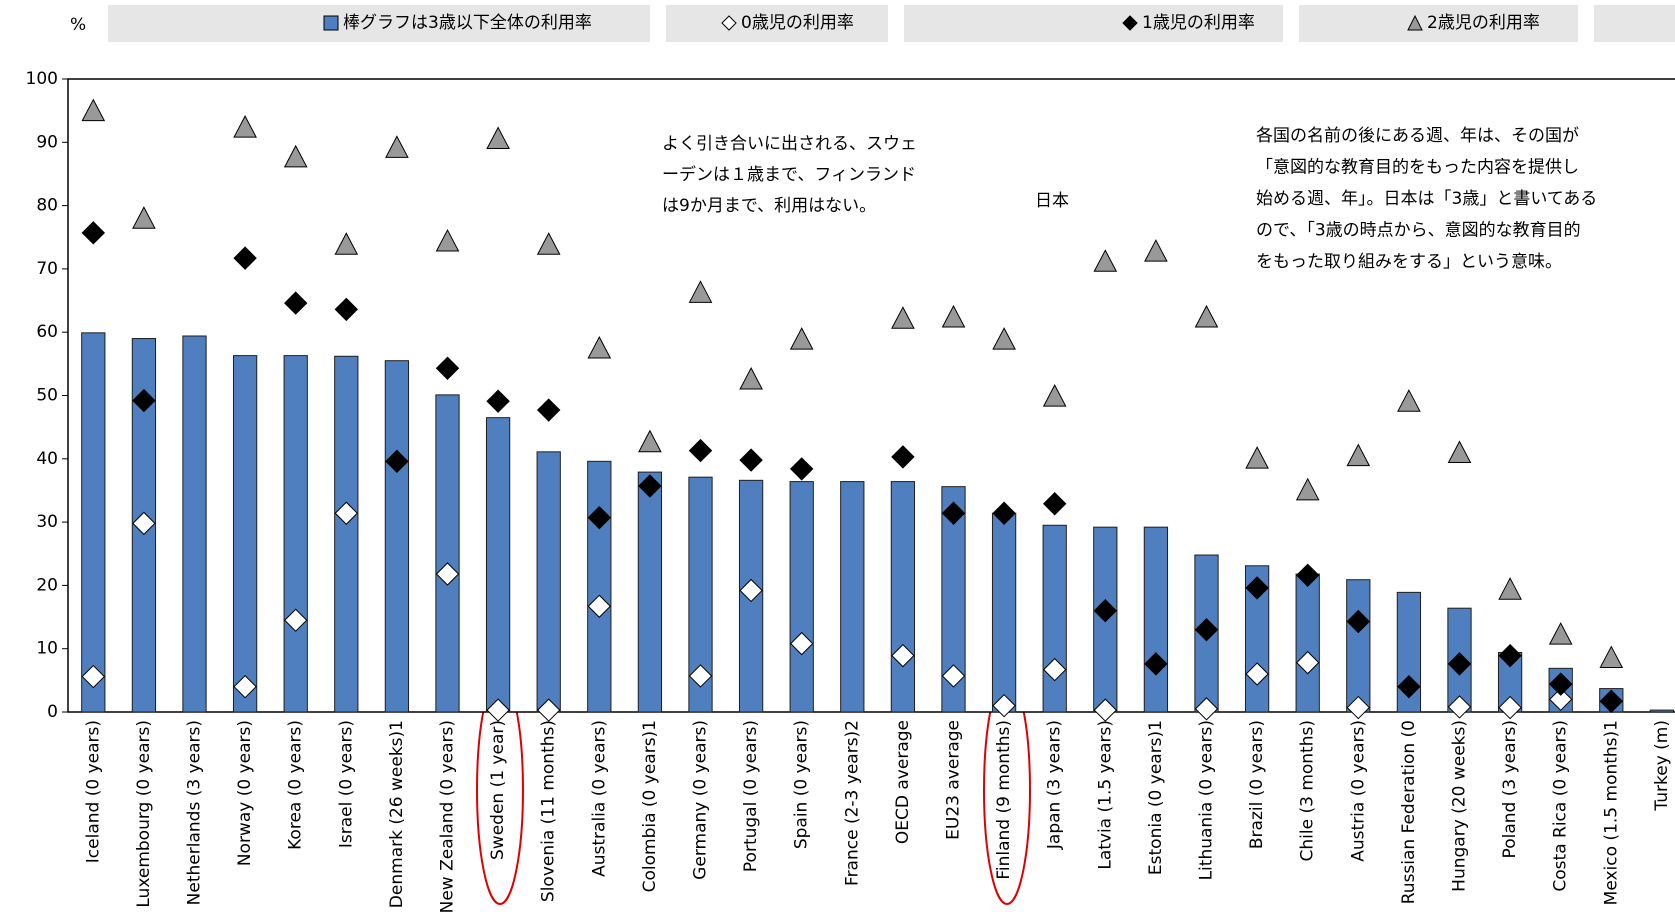  Describe the element at coordinates (52, 712) in the screenshot. I see `y-tick-label: 0` at that location.